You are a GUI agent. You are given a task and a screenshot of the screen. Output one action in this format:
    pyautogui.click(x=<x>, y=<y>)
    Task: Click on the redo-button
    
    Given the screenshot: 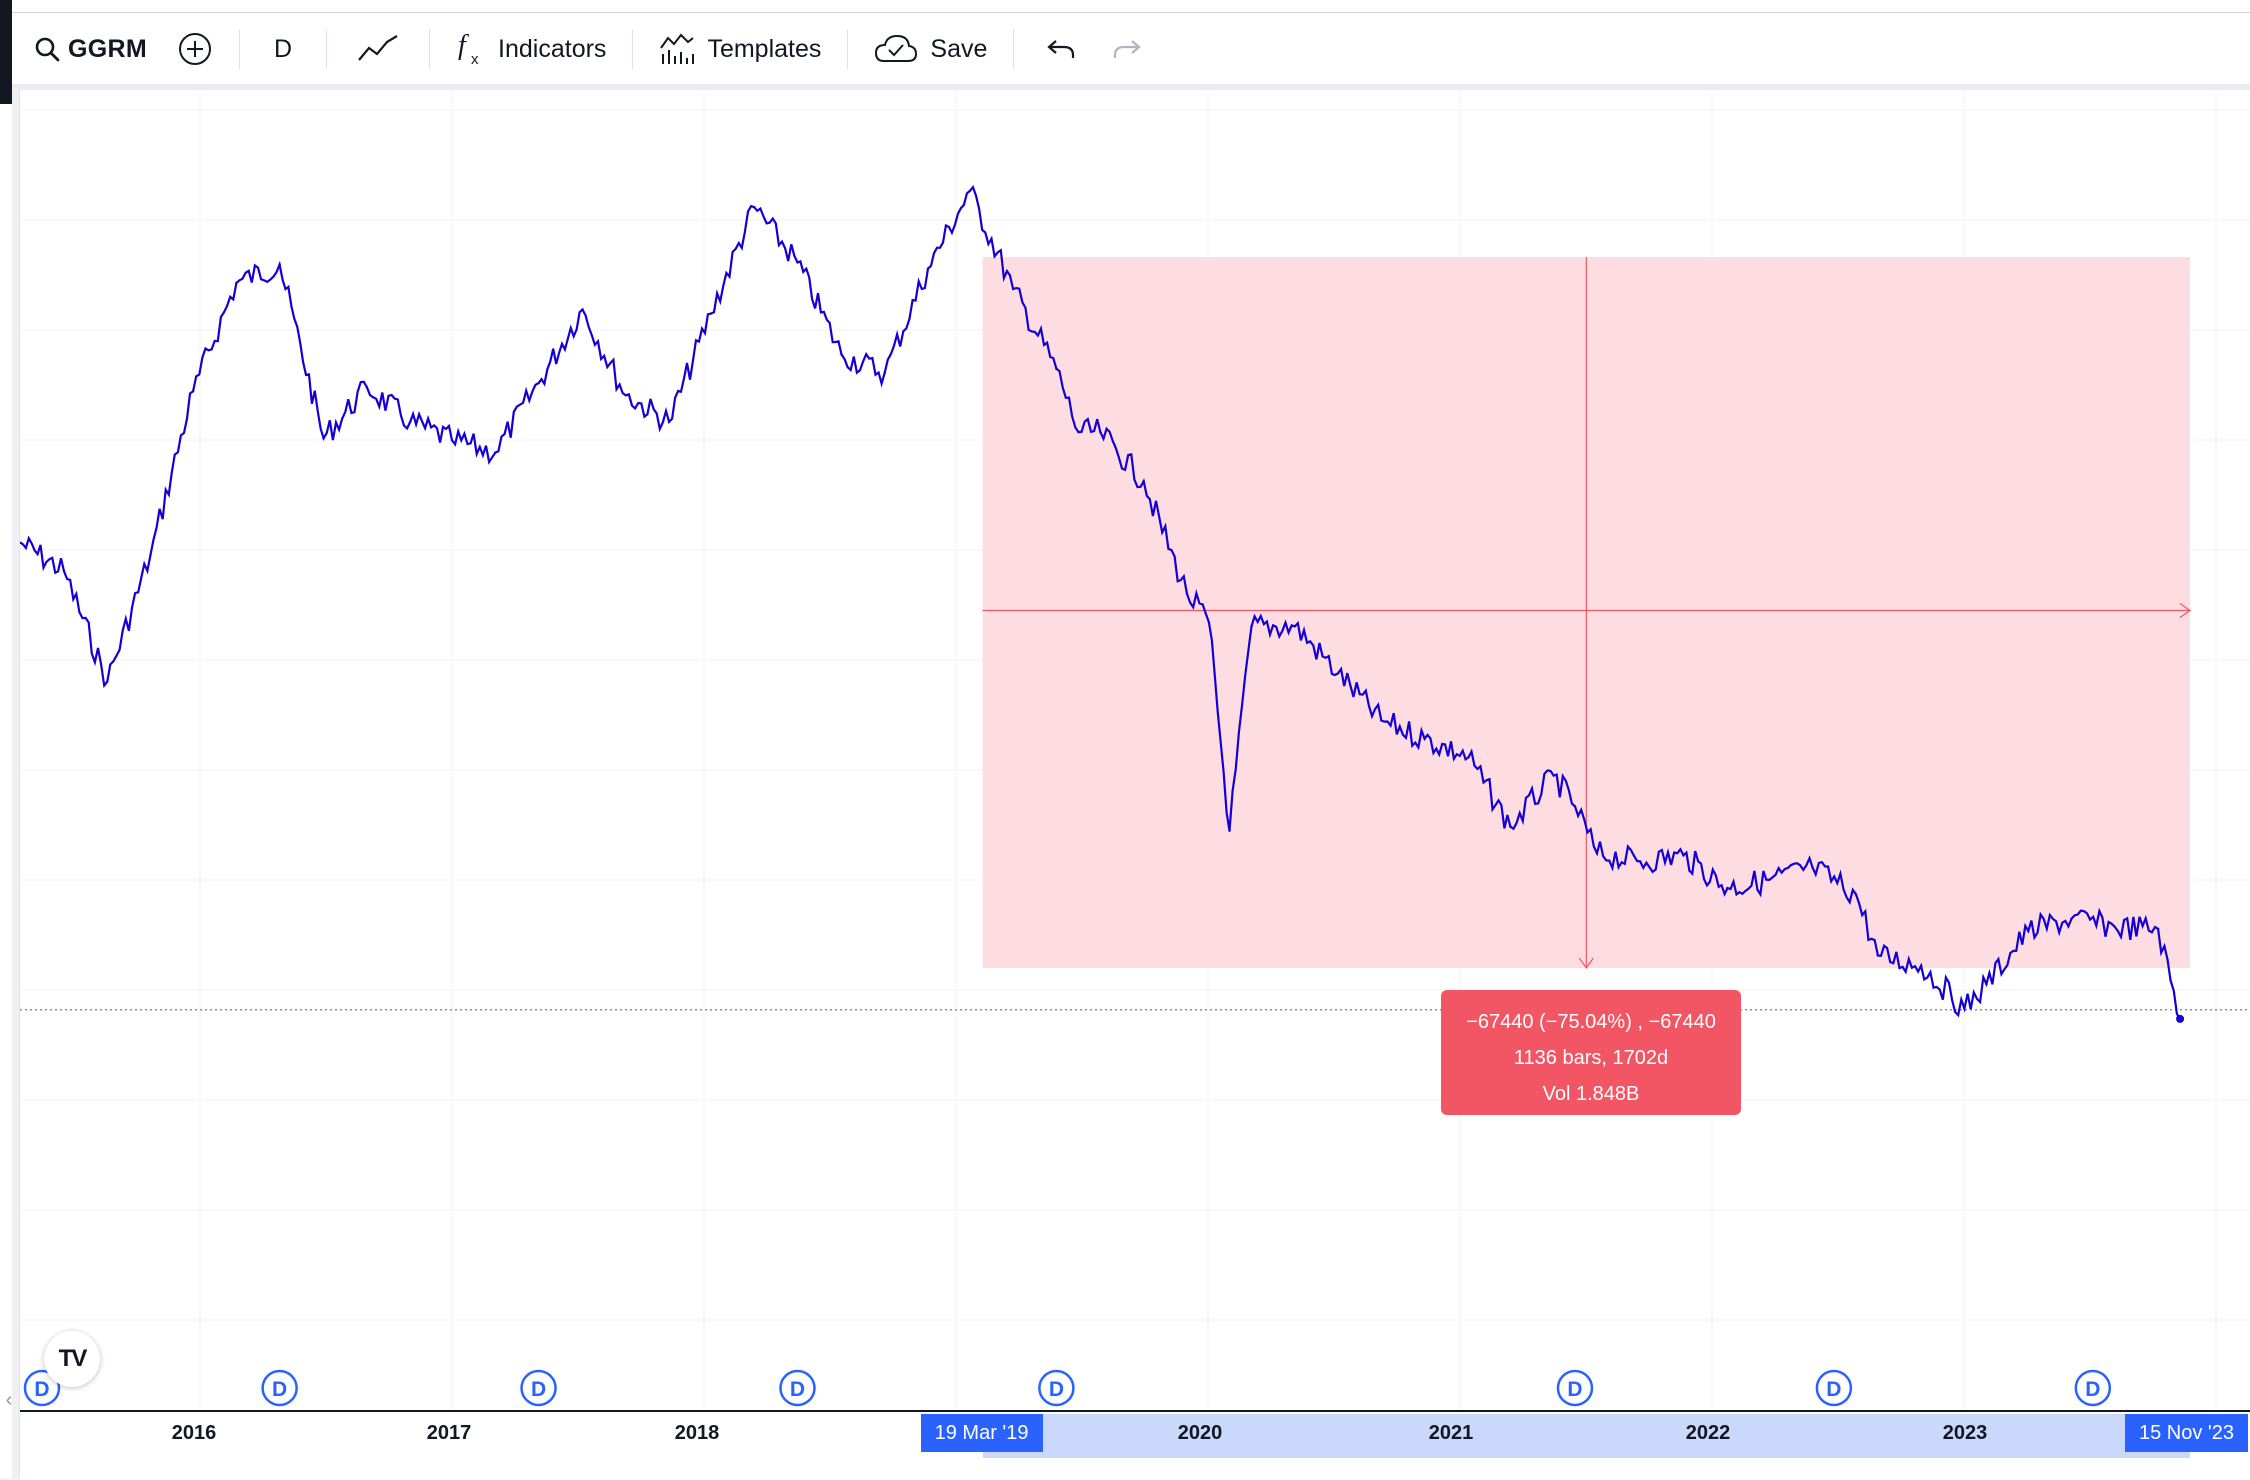 What is the action you would take?
    pyautogui.click(x=1127, y=49)
    